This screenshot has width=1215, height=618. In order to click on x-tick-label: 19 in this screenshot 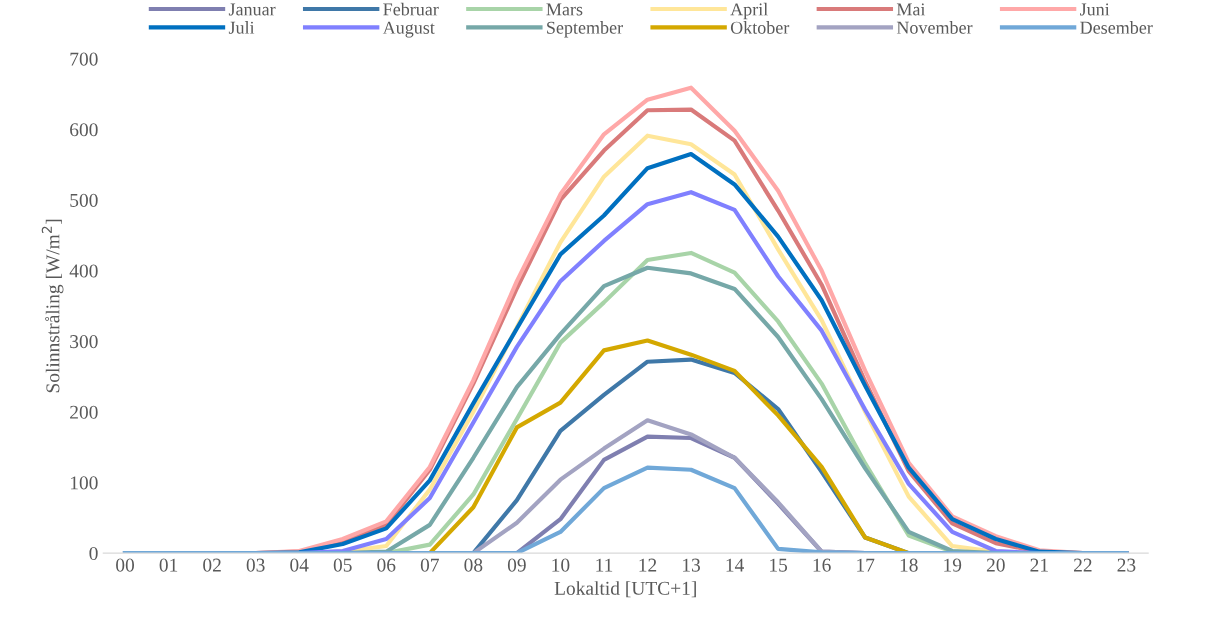, I will do `click(953, 565)`.